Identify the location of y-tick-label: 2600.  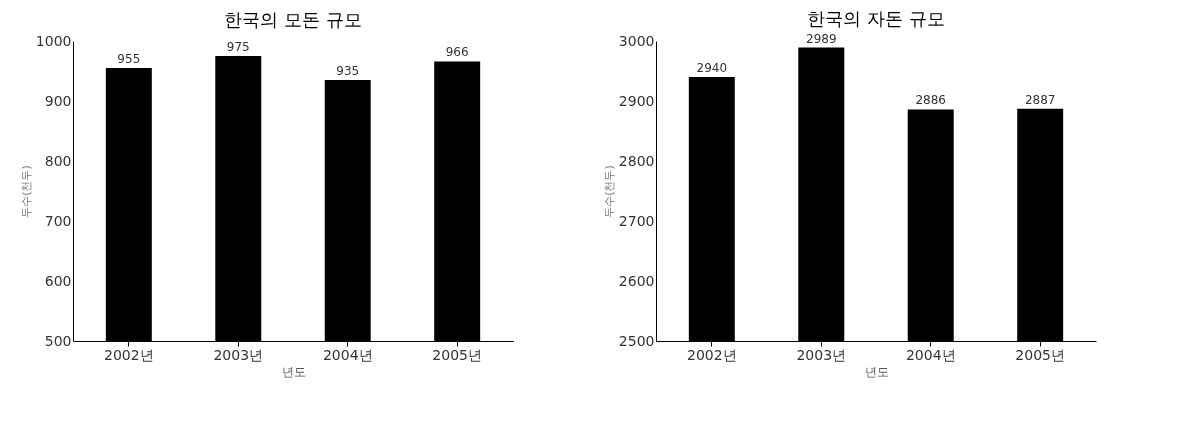
(636, 280).